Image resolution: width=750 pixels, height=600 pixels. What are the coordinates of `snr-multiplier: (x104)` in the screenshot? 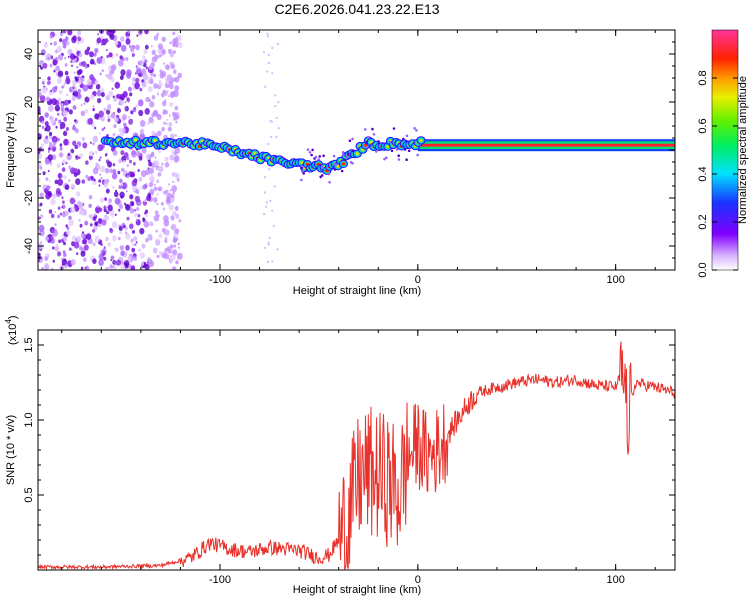 It's located at (11, 330).